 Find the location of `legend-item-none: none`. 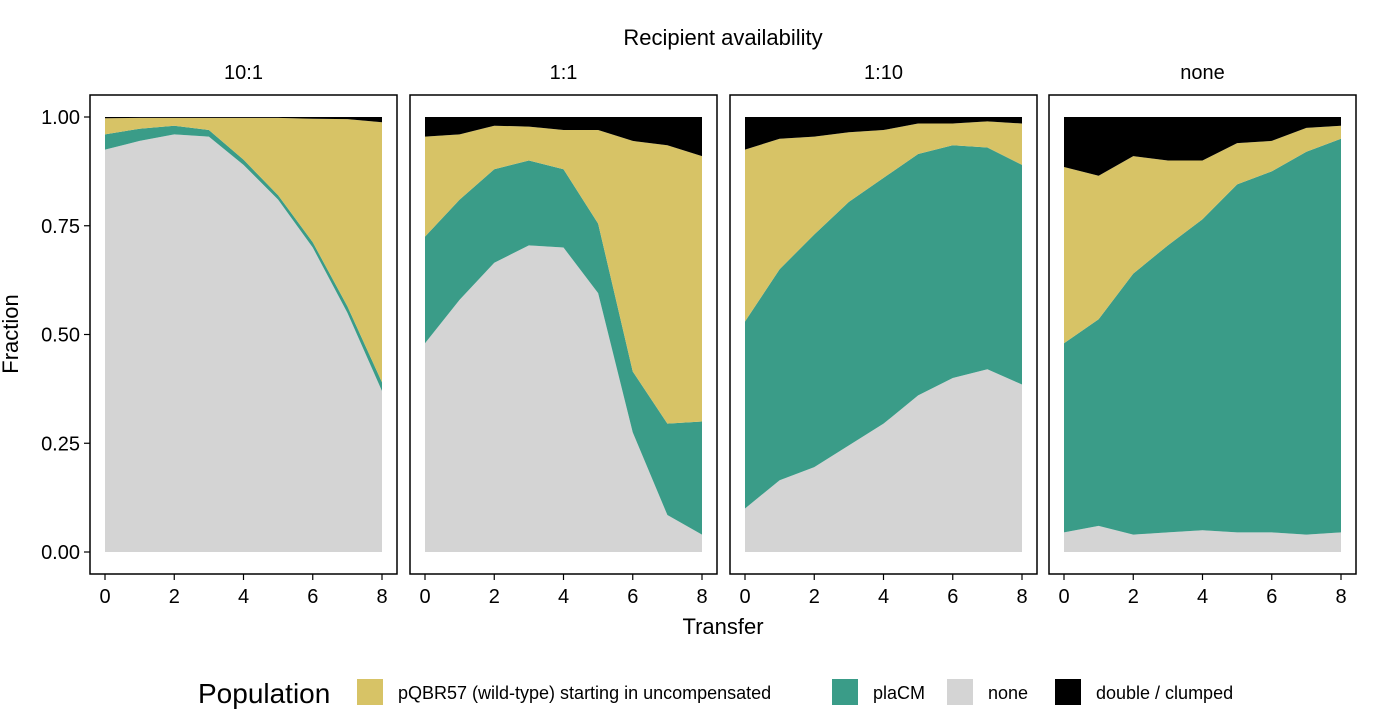

legend-item-none: none is located at coordinates (987, 692).